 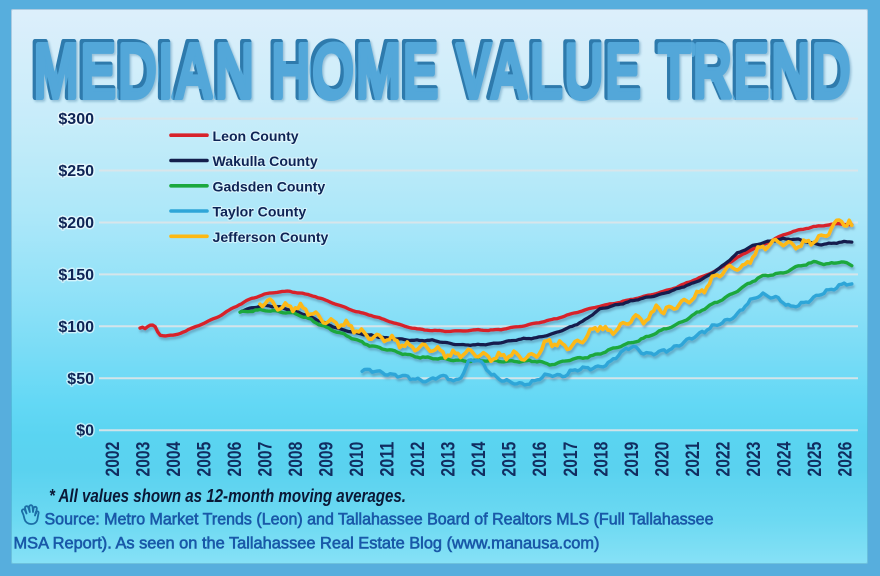 What do you see at coordinates (76, 171) in the screenshot?
I see `svg-text: $250` at bounding box center [76, 171].